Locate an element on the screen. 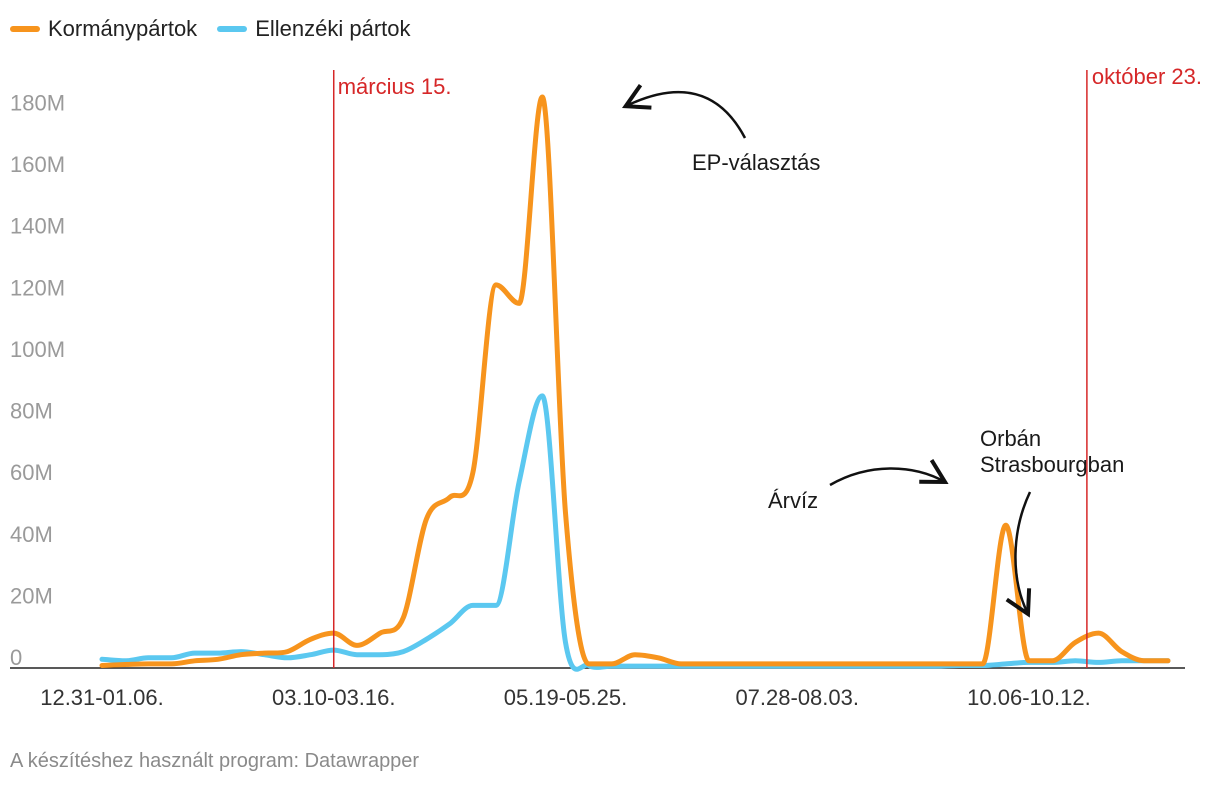  y-tick-label: 80M is located at coordinates (31, 411).